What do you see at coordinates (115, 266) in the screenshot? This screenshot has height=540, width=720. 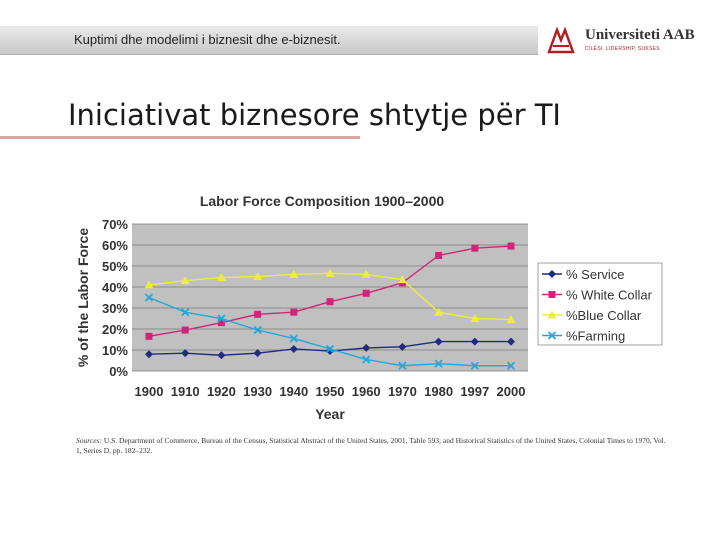 I see `y-tick-label: 50%` at bounding box center [115, 266].